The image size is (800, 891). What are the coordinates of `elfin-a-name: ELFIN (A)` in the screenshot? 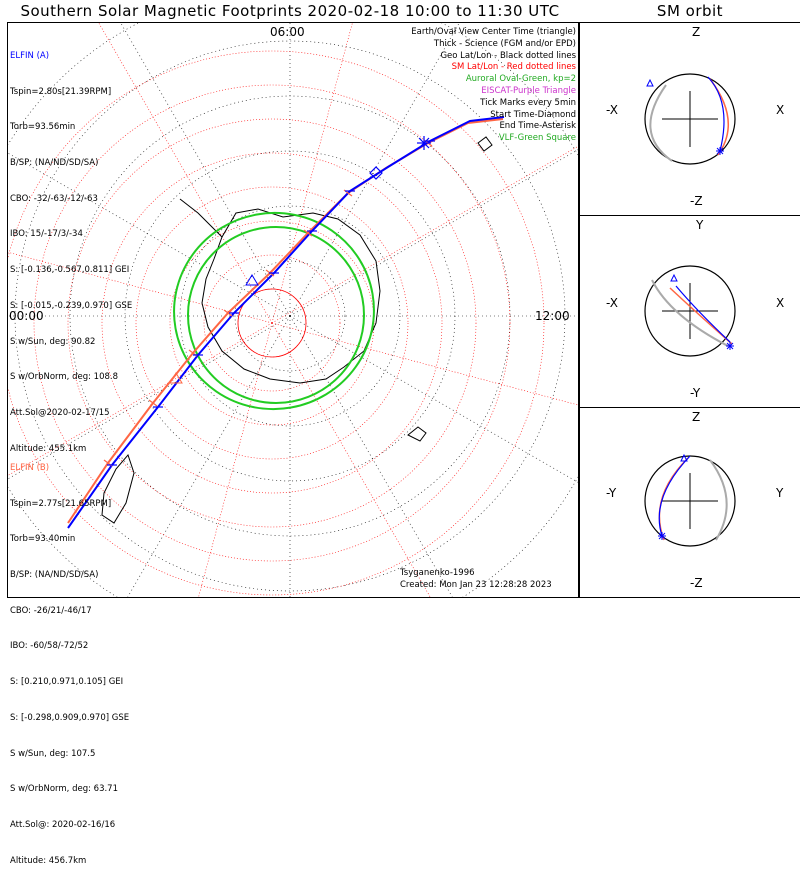 It's located at (30, 55).